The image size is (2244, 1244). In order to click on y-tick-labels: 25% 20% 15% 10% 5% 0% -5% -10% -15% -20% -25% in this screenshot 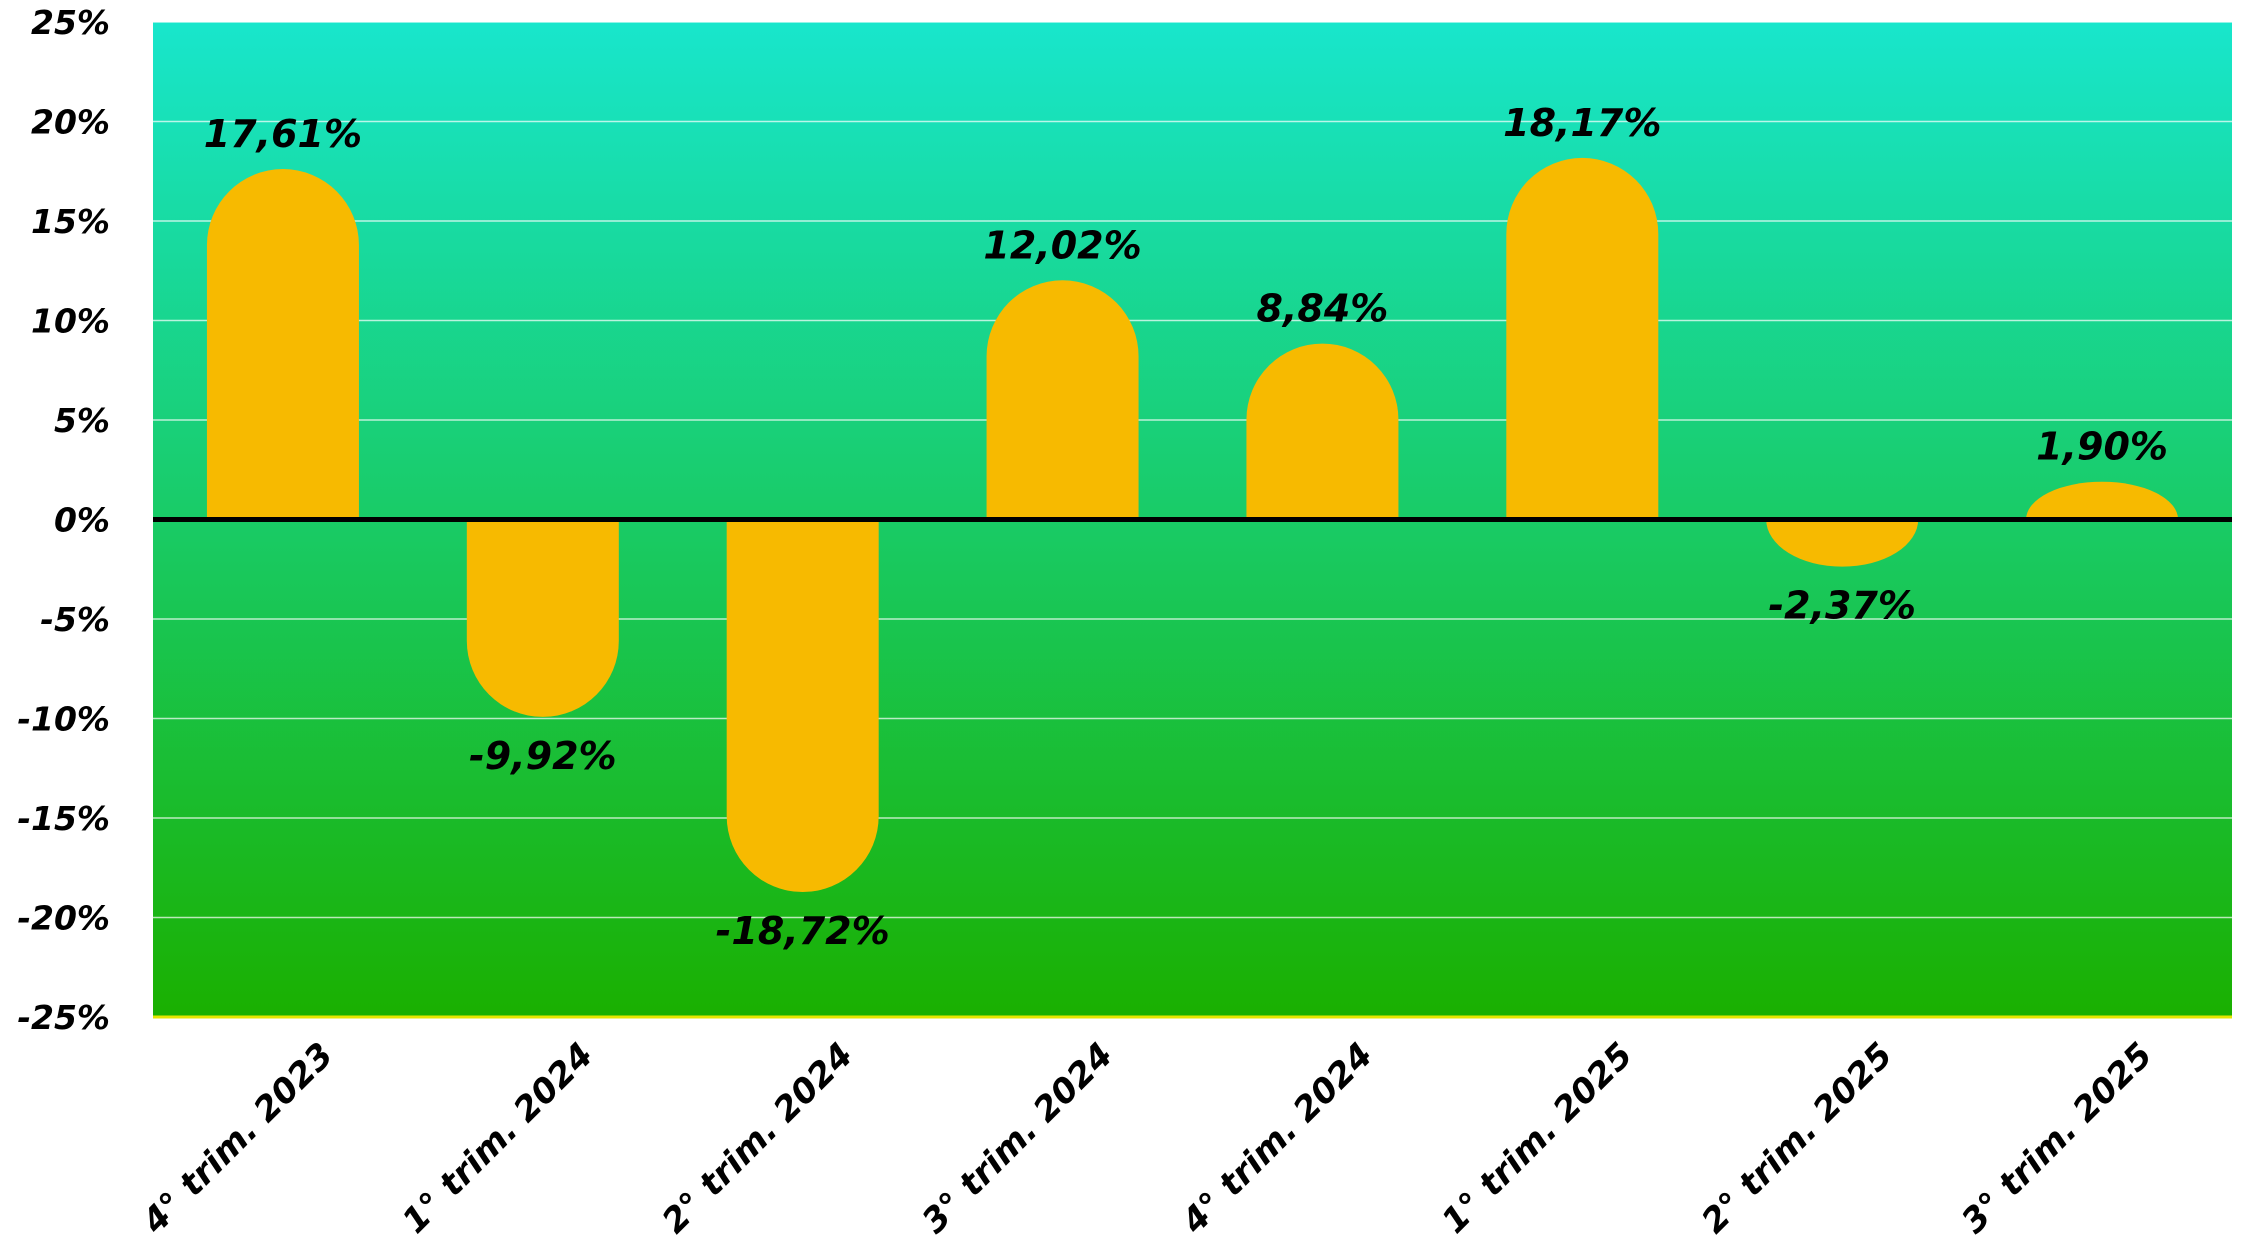, I will do `click(63, 520)`.